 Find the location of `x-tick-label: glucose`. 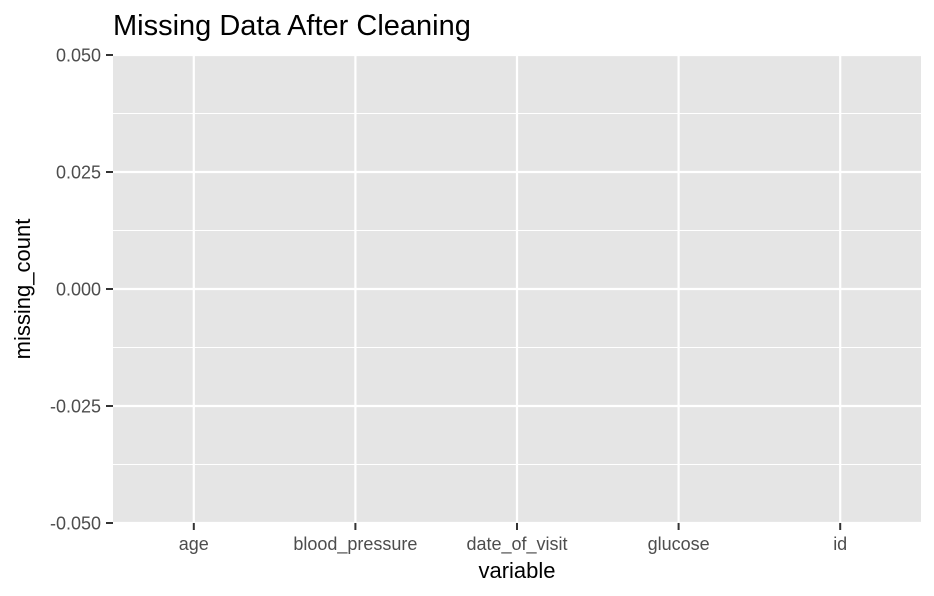

x-tick-label: glucose is located at coordinates (679, 544).